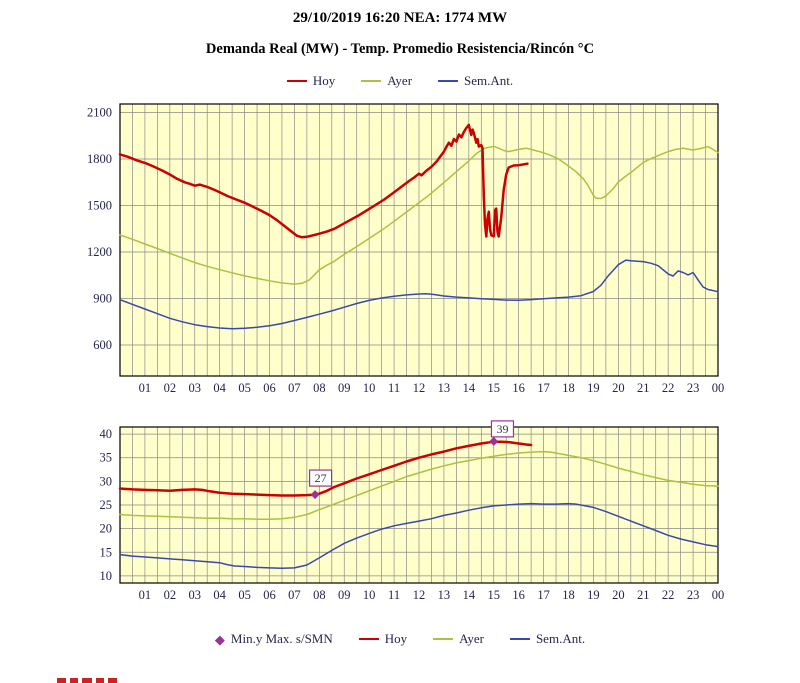 This screenshot has width=800, height=683. I want to click on legend-label-ayer: Ayer, so click(400, 80).